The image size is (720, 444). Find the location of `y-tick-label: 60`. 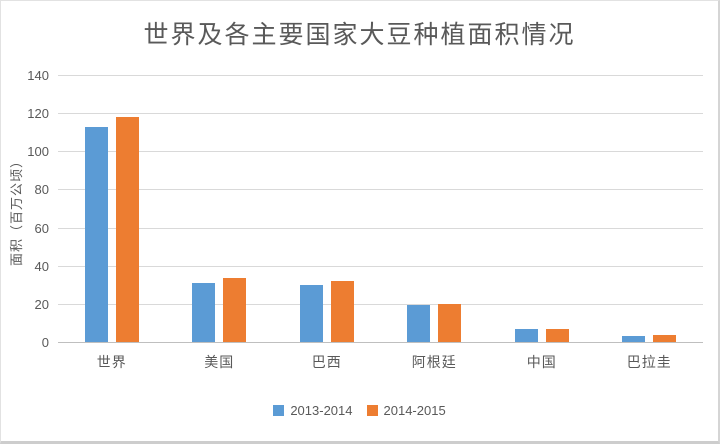

y-tick-label: 60 is located at coordinates (41, 228).